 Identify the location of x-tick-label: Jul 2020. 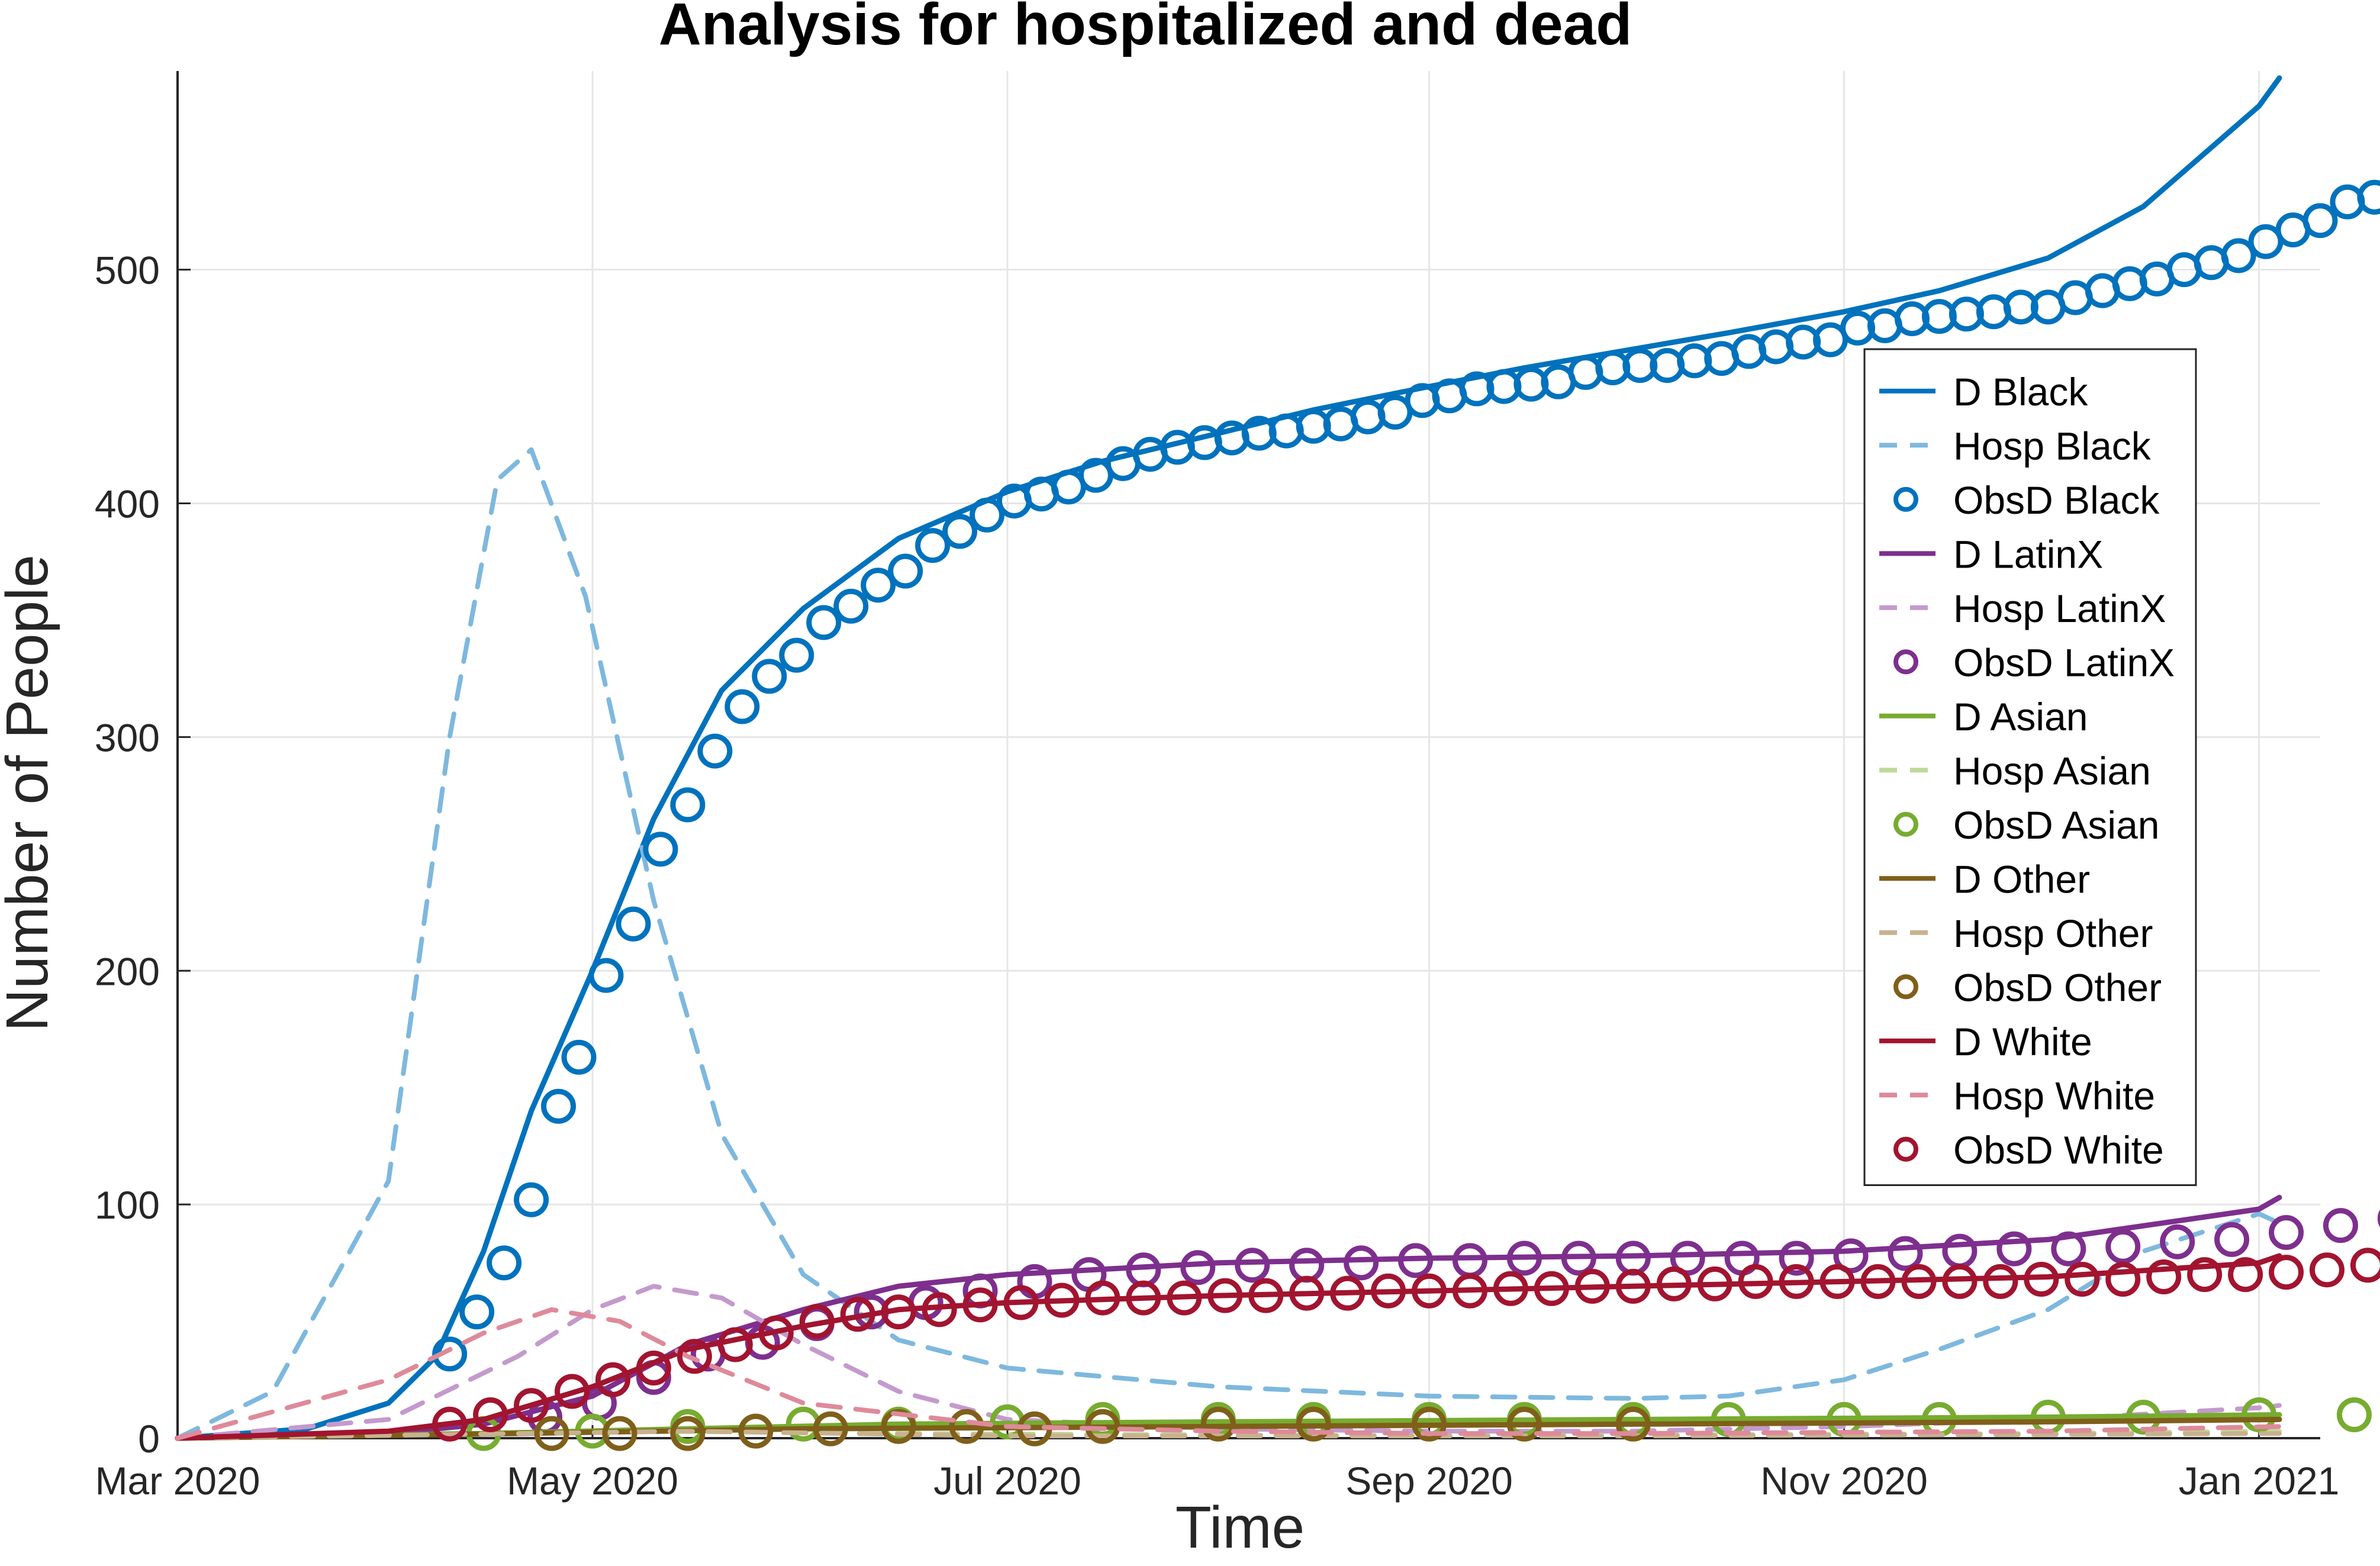
(1007, 1481).